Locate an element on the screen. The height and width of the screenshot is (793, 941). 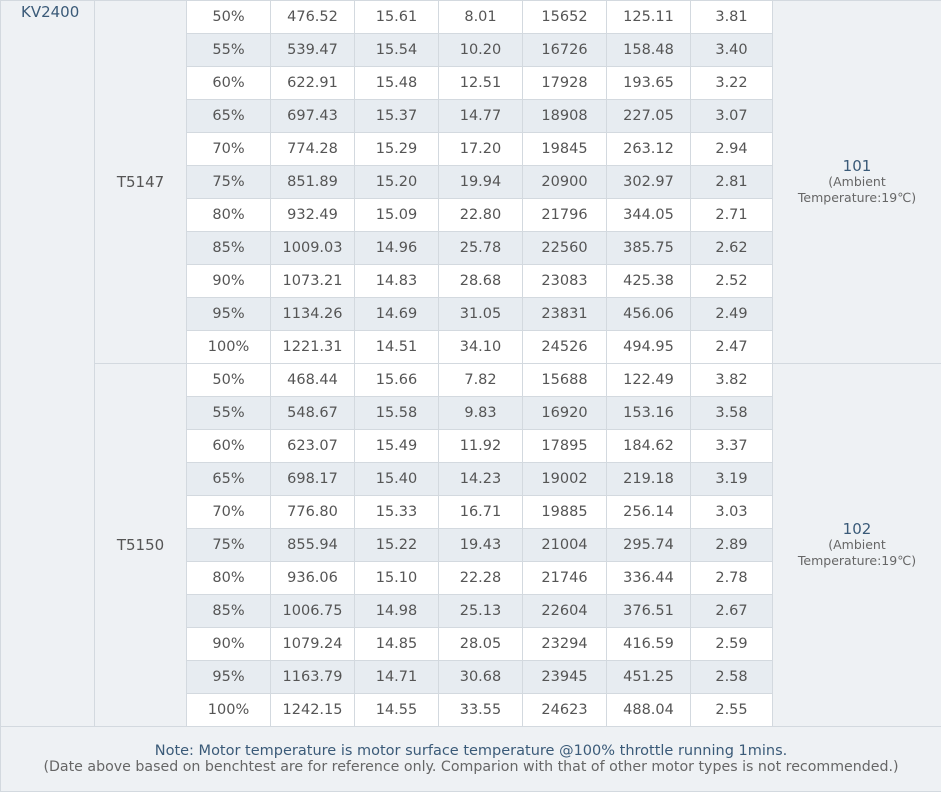
voltage-cell: 14.55 is located at coordinates (396, 710).